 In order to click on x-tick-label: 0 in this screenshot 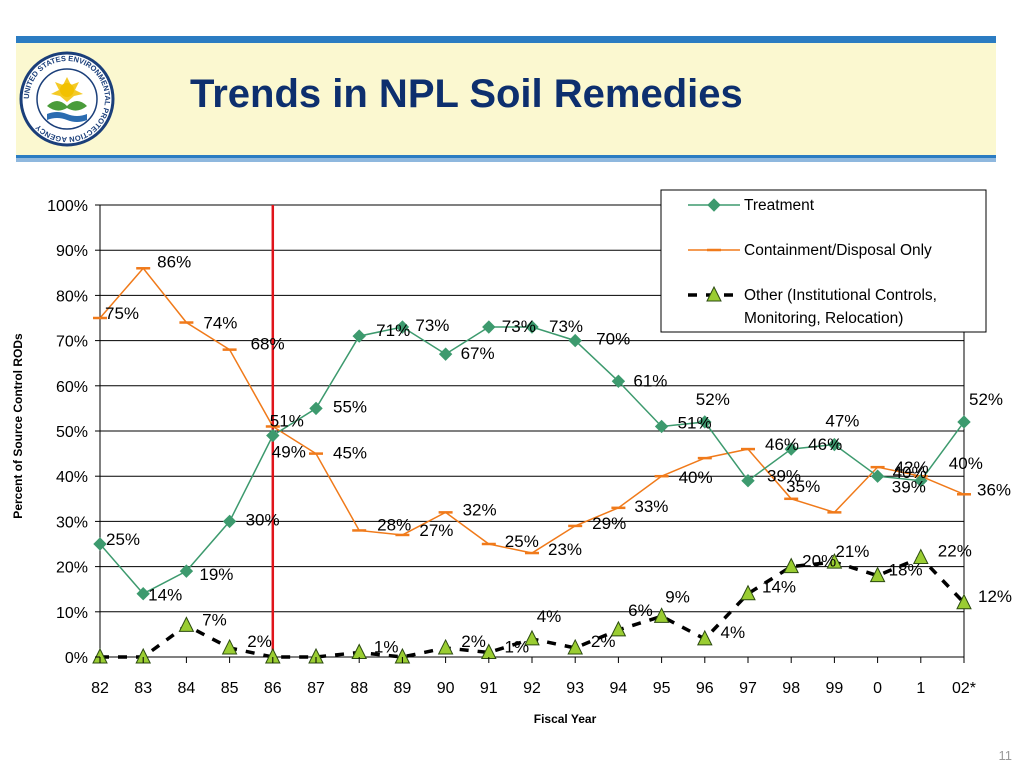, I will do `click(877, 688)`.